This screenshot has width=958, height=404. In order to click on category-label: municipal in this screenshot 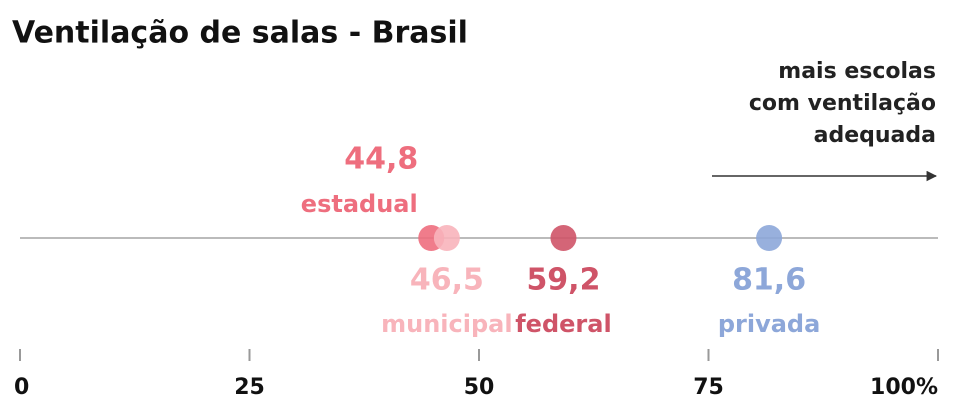, I will do `click(446, 324)`.